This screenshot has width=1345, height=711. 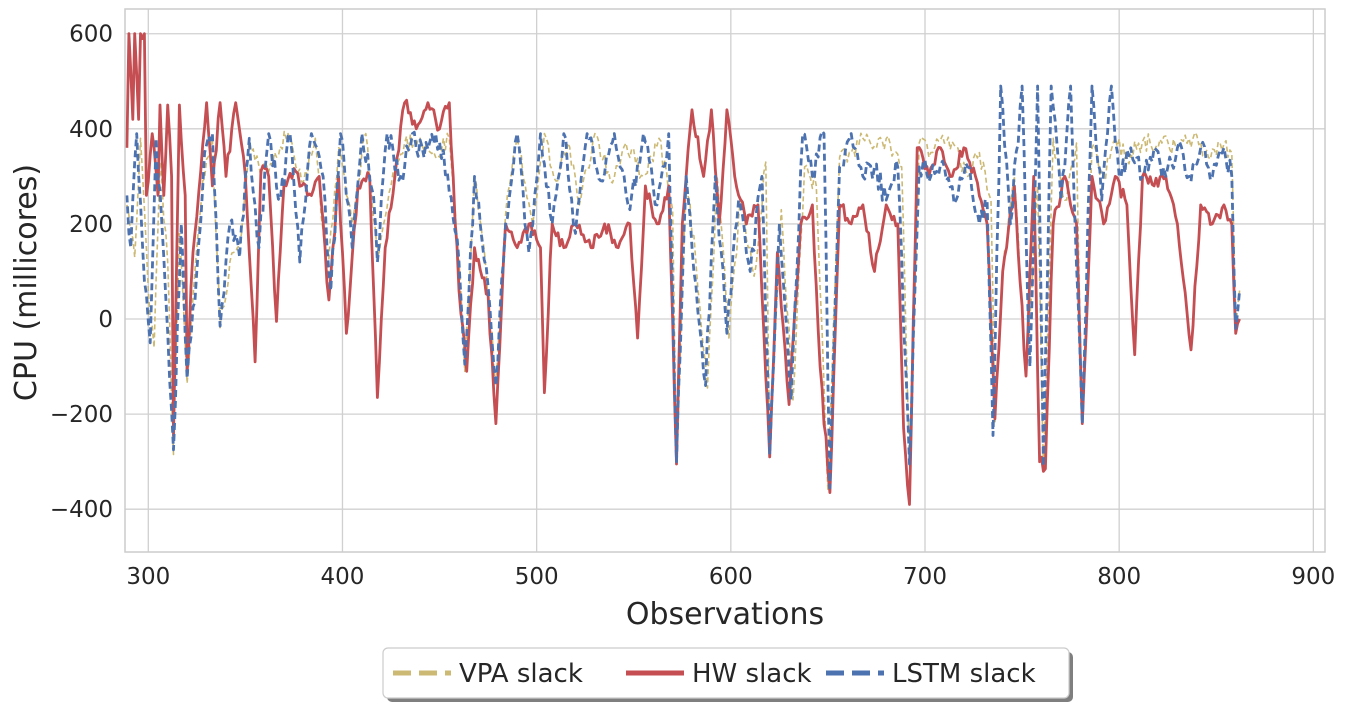 What do you see at coordinates (537, 577) in the screenshot?
I see `x-tick-label: 500` at bounding box center [537, 577].